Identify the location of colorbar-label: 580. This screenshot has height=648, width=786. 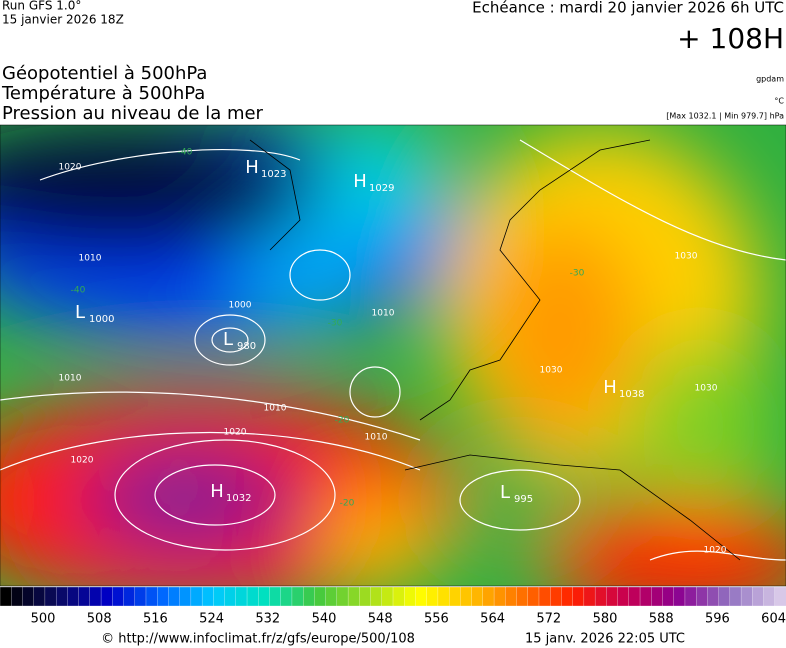
(605, 619).